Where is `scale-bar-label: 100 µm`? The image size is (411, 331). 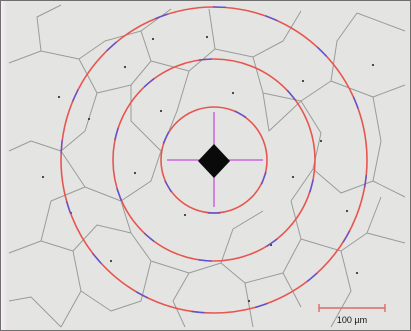
scale-bar-label: 100 µm is located at coordinates (352, 320).